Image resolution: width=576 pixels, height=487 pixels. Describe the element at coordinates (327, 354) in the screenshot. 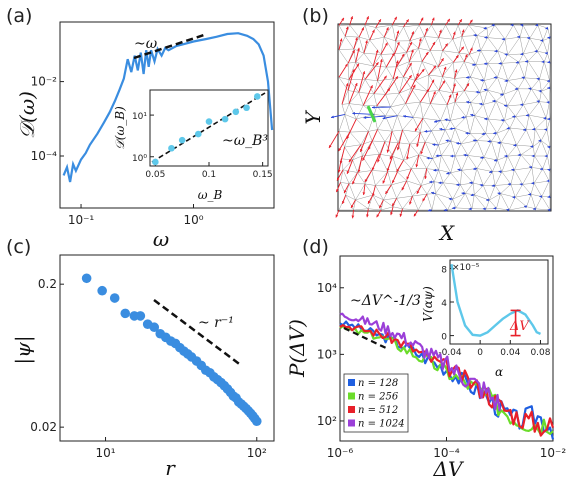

I see `y-tick-label: 10³` at that location.